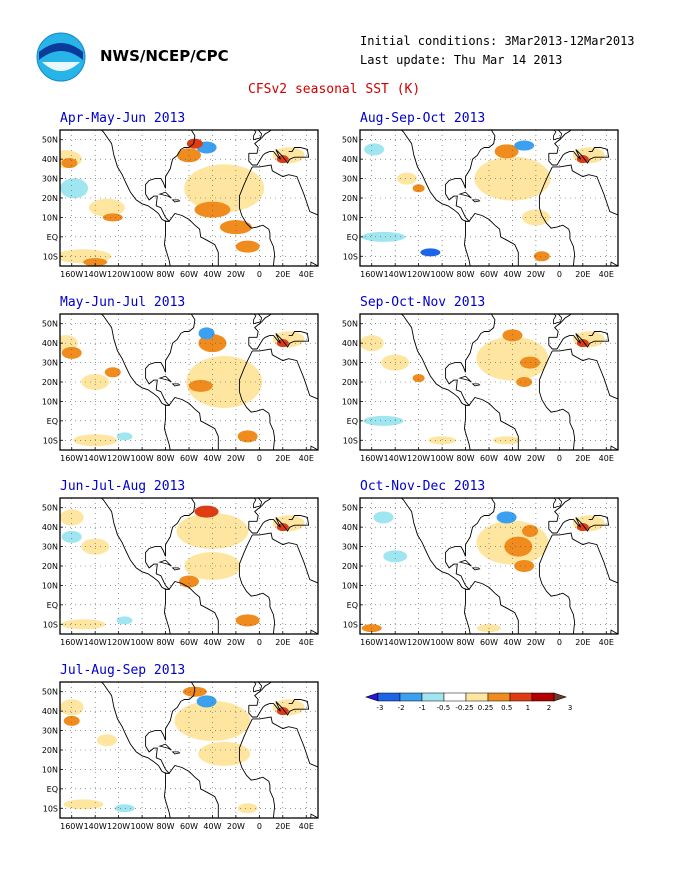  What do you see at coordinates (461, 60) in the screenshot?
I see `last-update: Last update: Thu Mar 14 2013` at bounding box center [461, 60].